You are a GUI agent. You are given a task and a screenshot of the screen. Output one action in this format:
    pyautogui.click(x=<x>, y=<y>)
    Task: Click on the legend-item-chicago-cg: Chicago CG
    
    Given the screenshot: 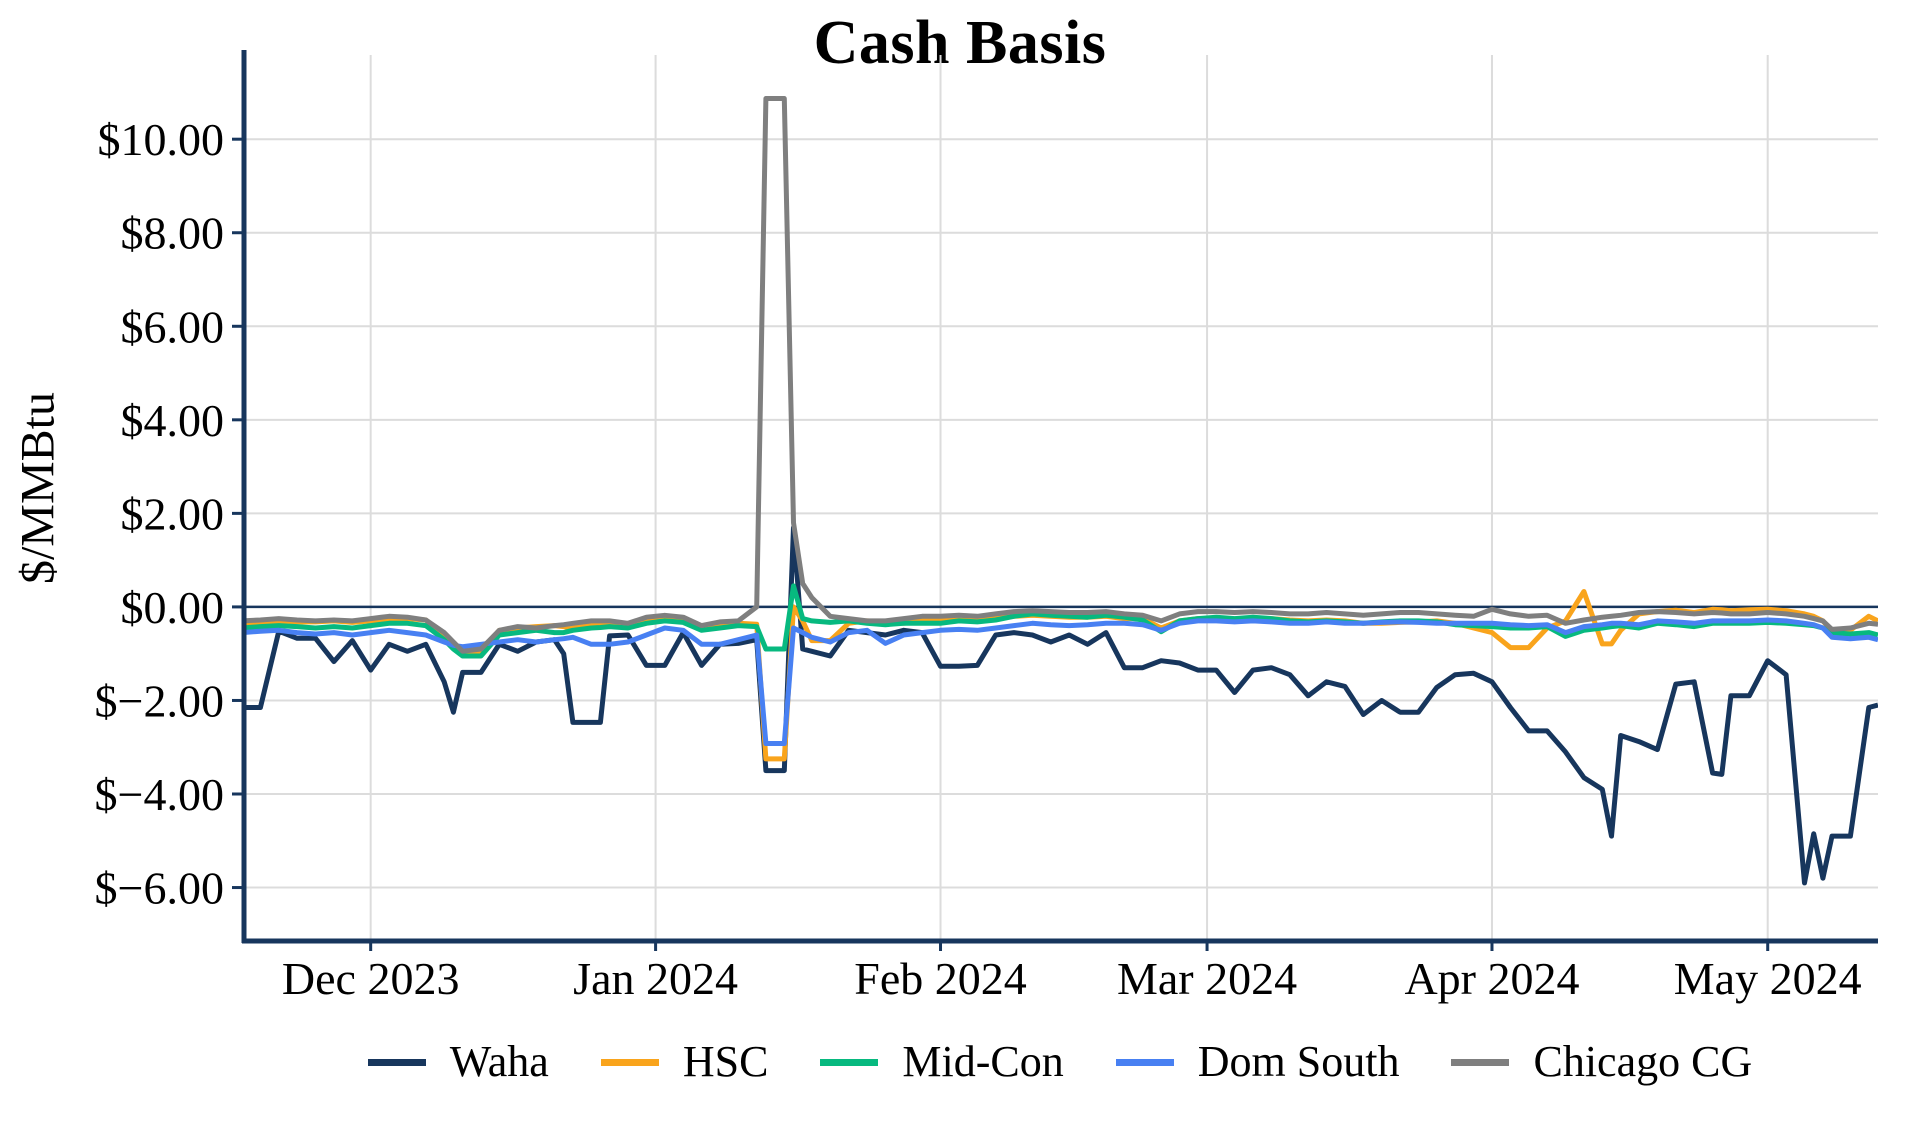 What is the action you would take?
    pyautogui.click(x=1601, y=1062)
    